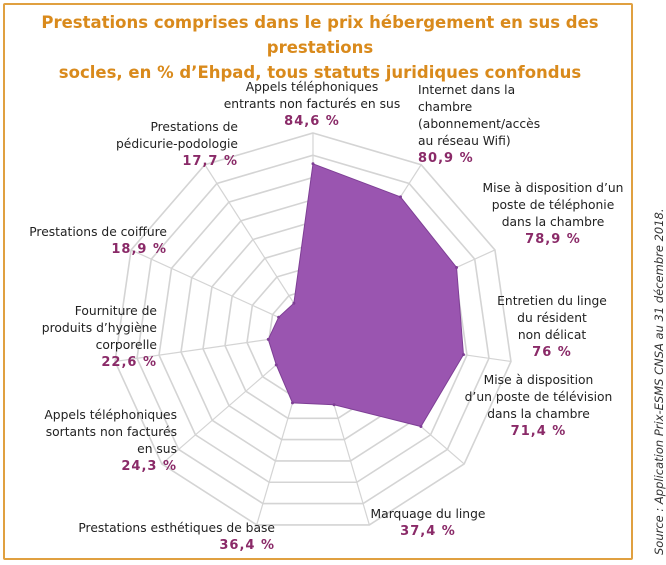 The height and width of the screenshot is (565, 666). What do you see at coordinates (479, 124) in the screenshot?
I see `axis-label-line: (abonnement/accès` at bounding box center [479, 124].